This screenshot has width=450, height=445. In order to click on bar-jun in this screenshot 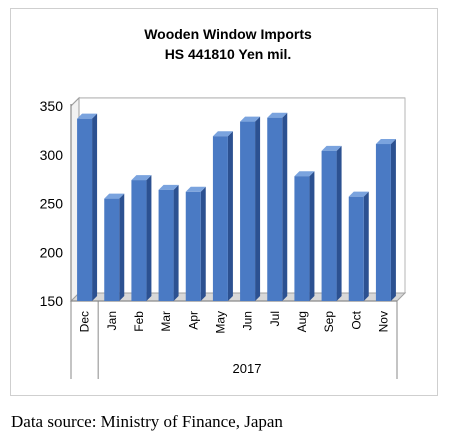, I will do `click(250, 208)`.